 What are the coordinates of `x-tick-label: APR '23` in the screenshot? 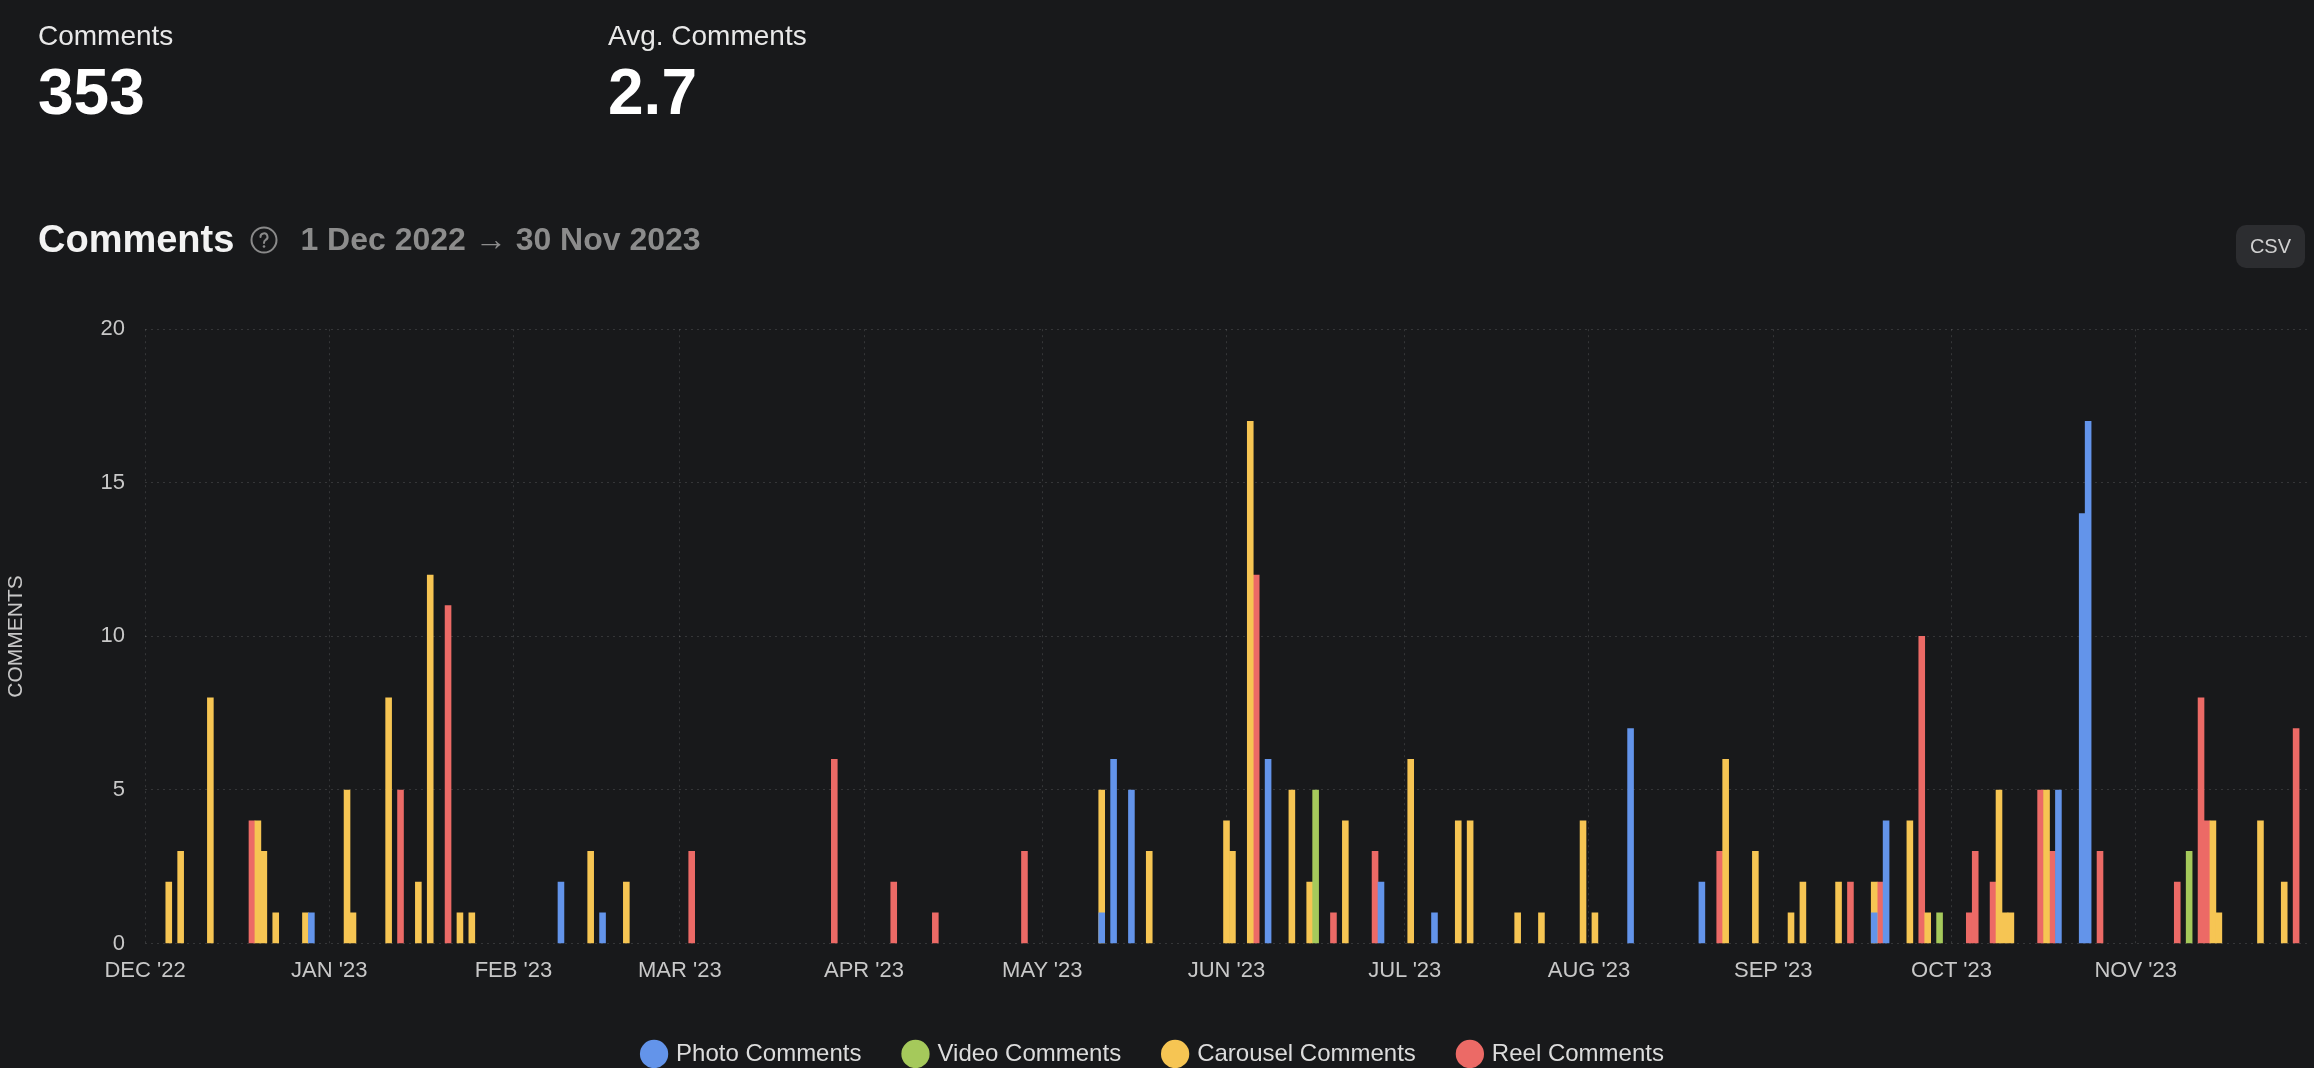 It's located at (864, 969).